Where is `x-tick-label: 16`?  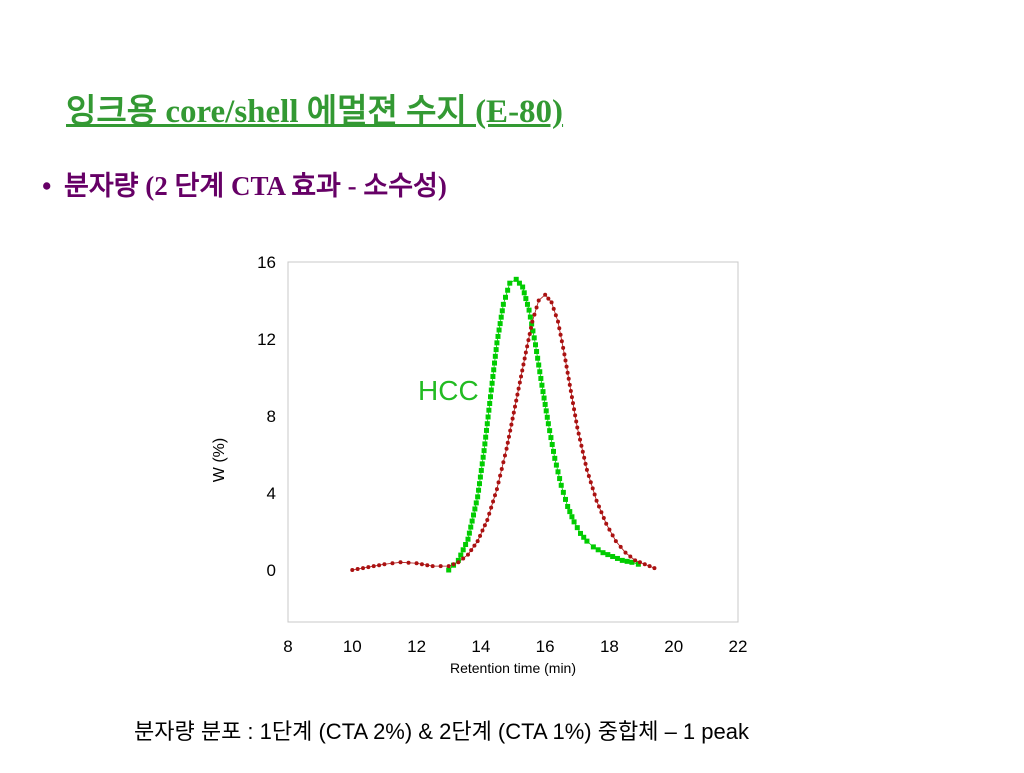
x-tick-label: 16 is located at coordinates (545, 646).